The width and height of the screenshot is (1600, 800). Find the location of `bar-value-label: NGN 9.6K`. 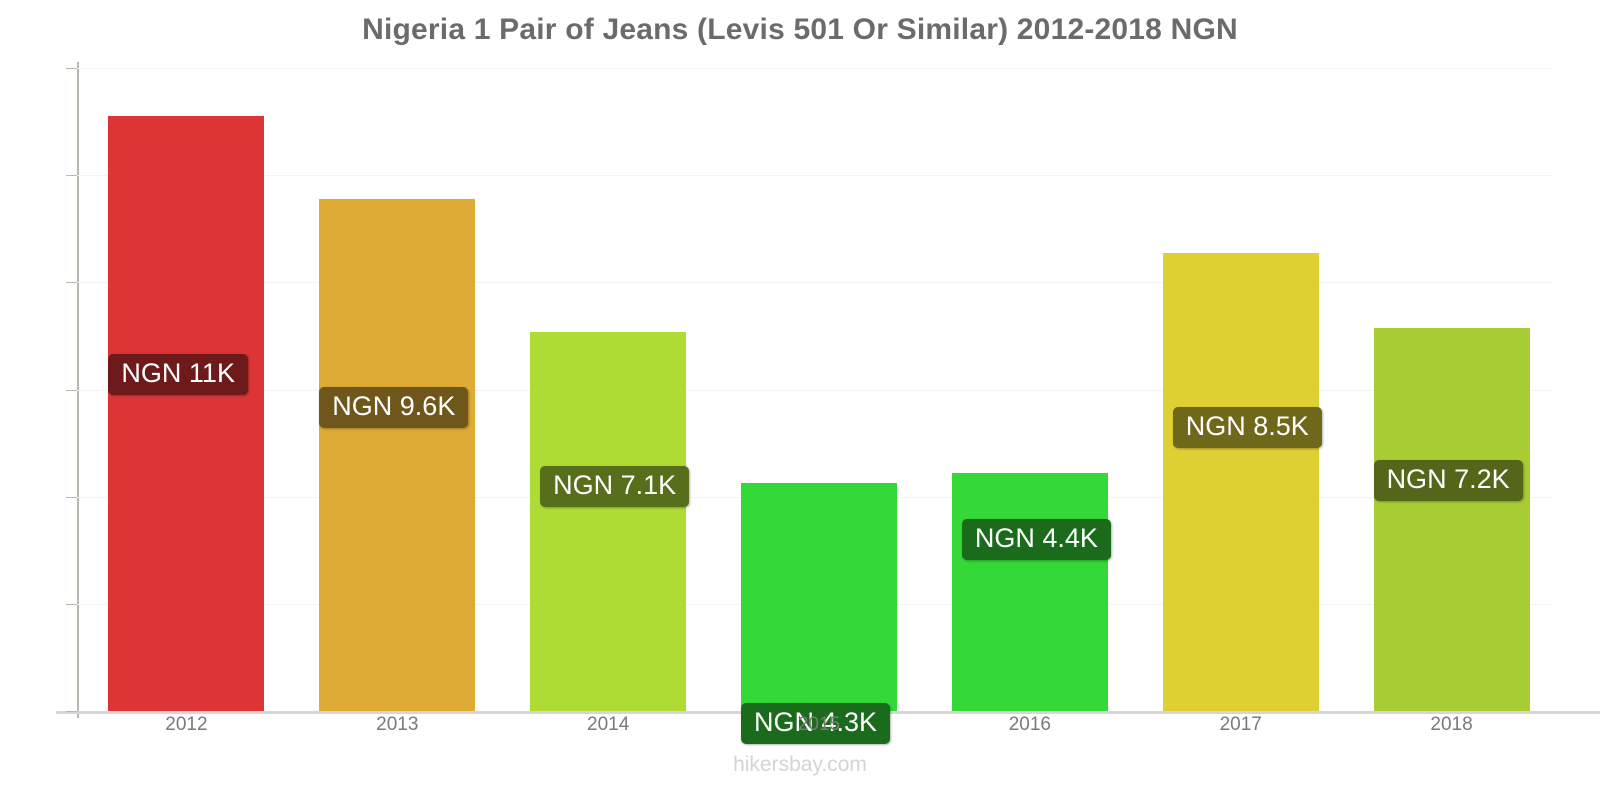

bar-value-label: NGN 9.6K is located at coordinates (394, 407).